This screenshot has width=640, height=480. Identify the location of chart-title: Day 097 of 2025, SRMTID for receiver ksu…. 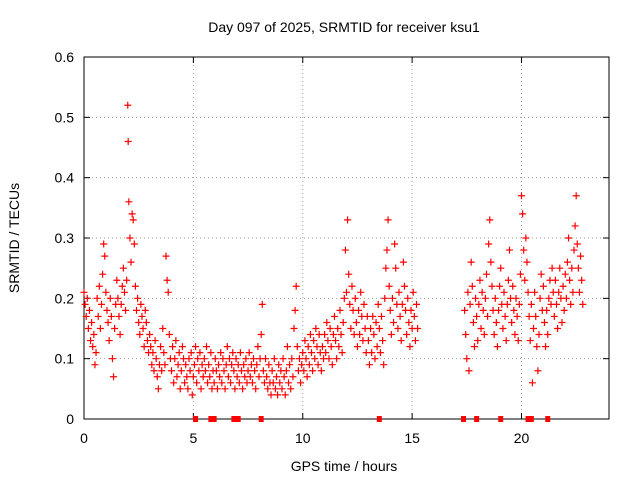
(344, 27).